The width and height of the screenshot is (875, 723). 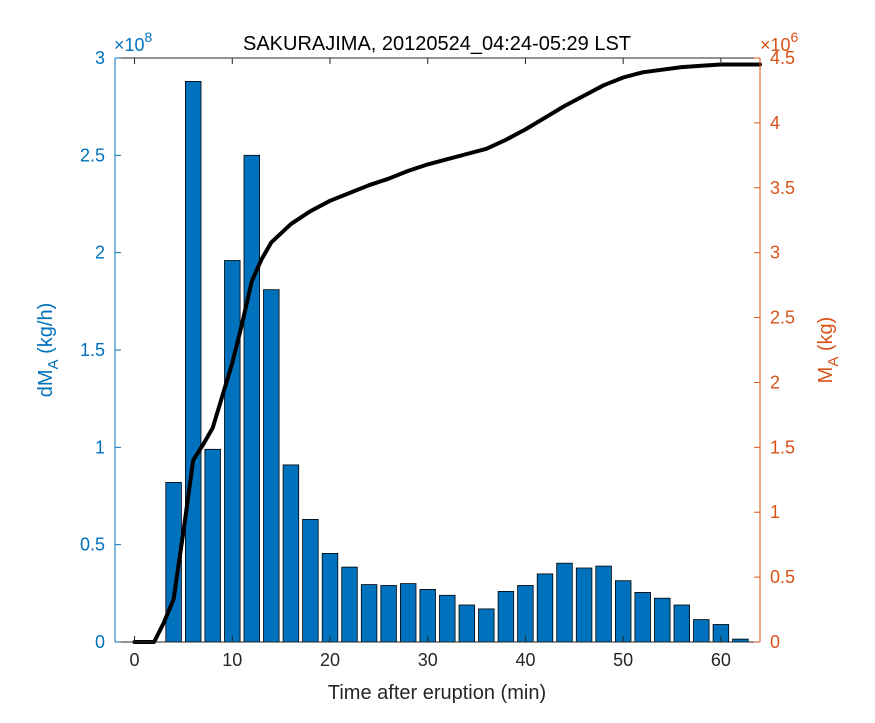 What do you see at coordinates (623, 660) in the screenshot?
I see `x-tick-label: 50` at bounding box center [623, 660].